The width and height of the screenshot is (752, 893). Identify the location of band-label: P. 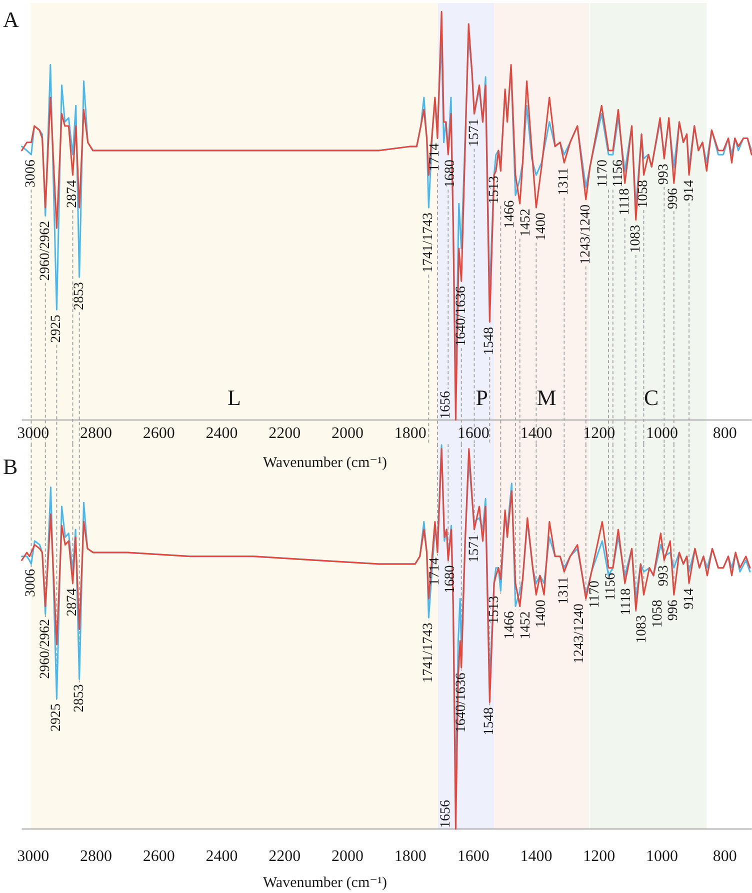
(482, 397).